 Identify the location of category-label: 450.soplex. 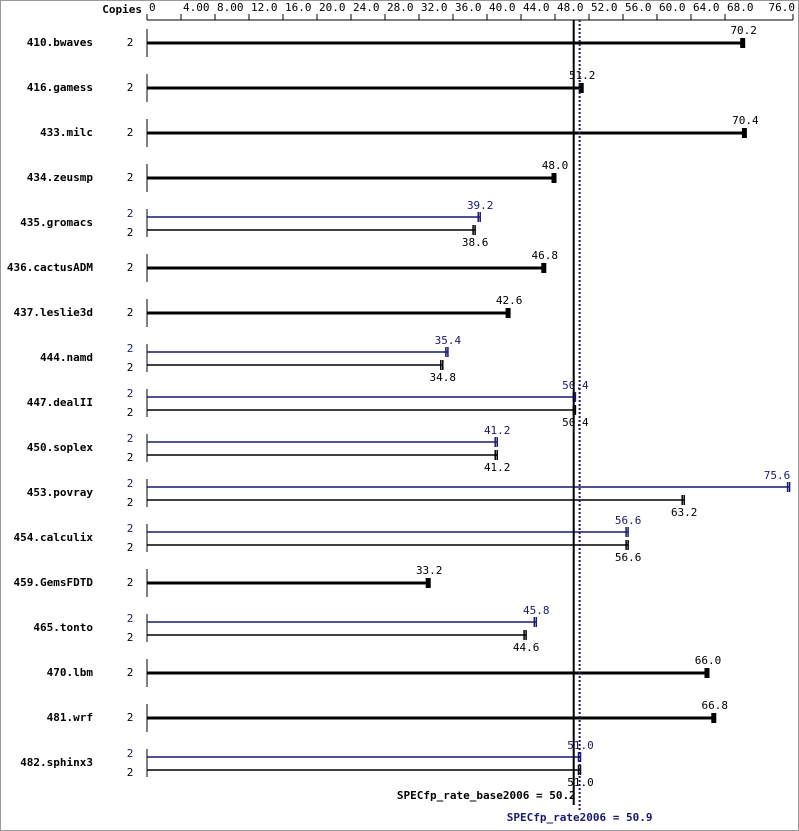
(60, 447).